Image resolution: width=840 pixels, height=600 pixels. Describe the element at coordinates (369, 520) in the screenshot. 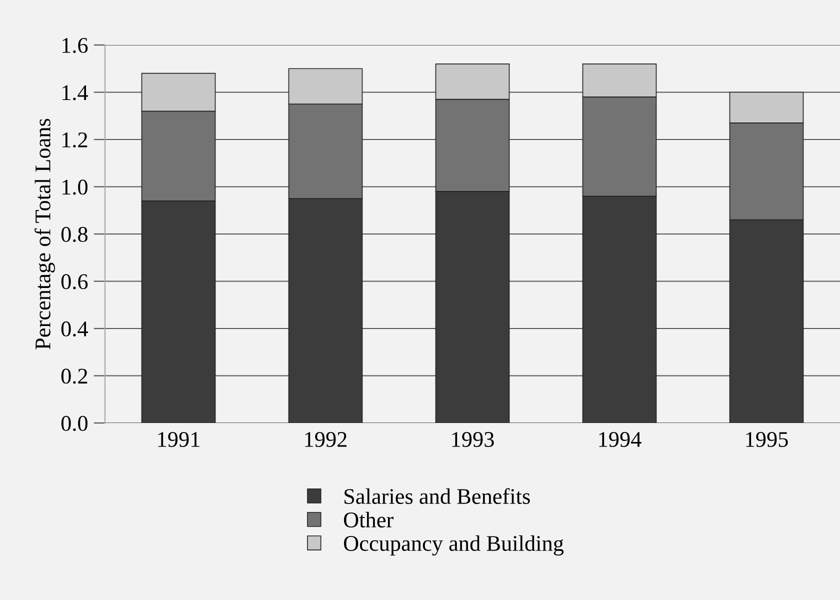

I see `legend-label: Other` at that location.